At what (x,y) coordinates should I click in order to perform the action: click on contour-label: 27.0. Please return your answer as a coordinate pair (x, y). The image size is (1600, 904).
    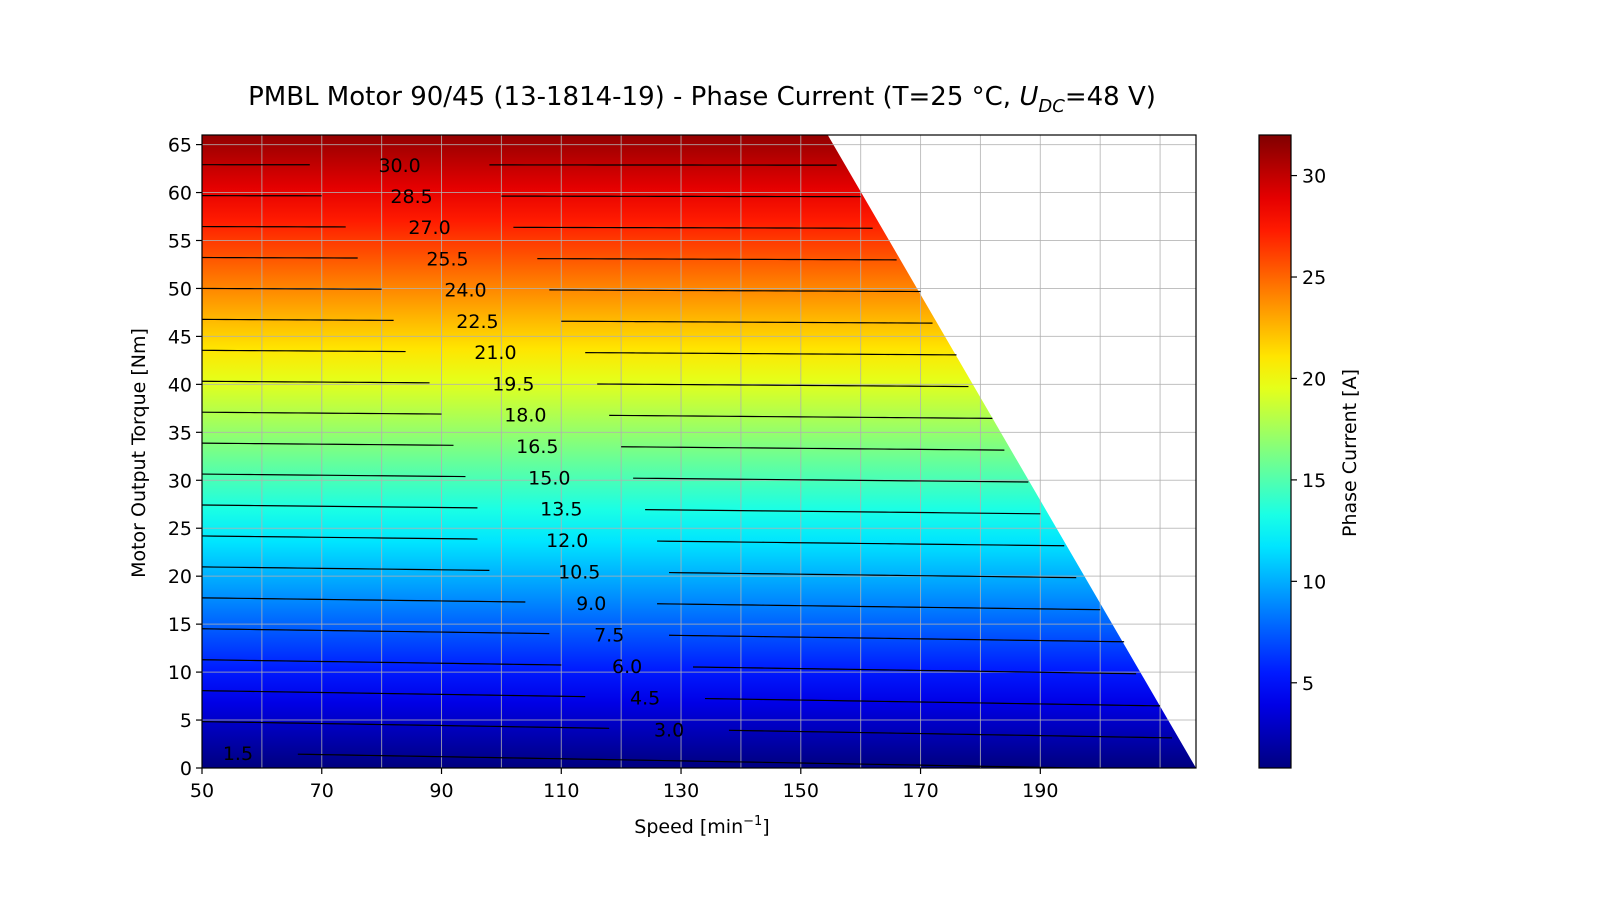
    Looking at the image, I should click on (429, 228).